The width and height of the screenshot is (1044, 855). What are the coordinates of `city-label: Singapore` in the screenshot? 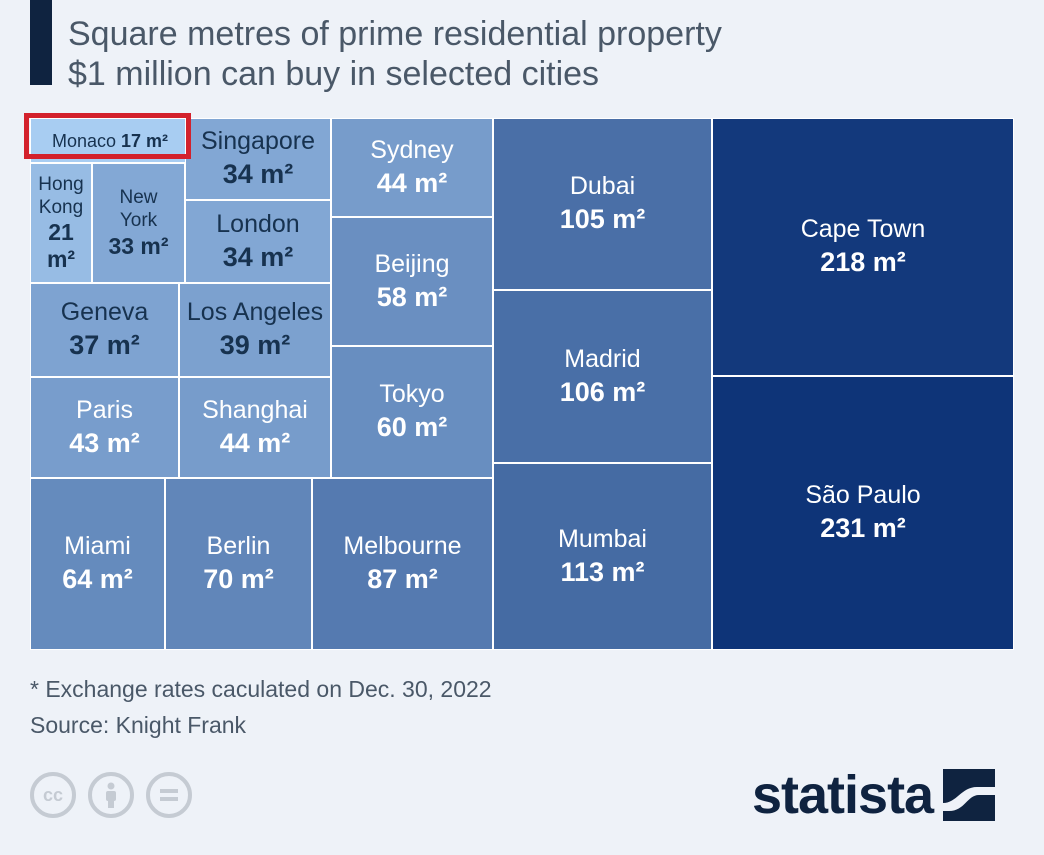 It's located at (258, 141).